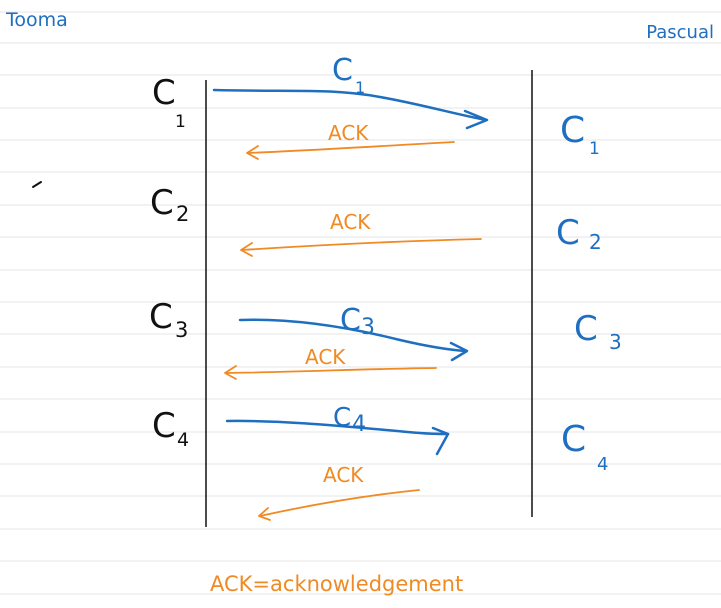  Describe the element at coordinates (36, 20) in the screenshot. I see `left-party-title: Tooma` at that location.